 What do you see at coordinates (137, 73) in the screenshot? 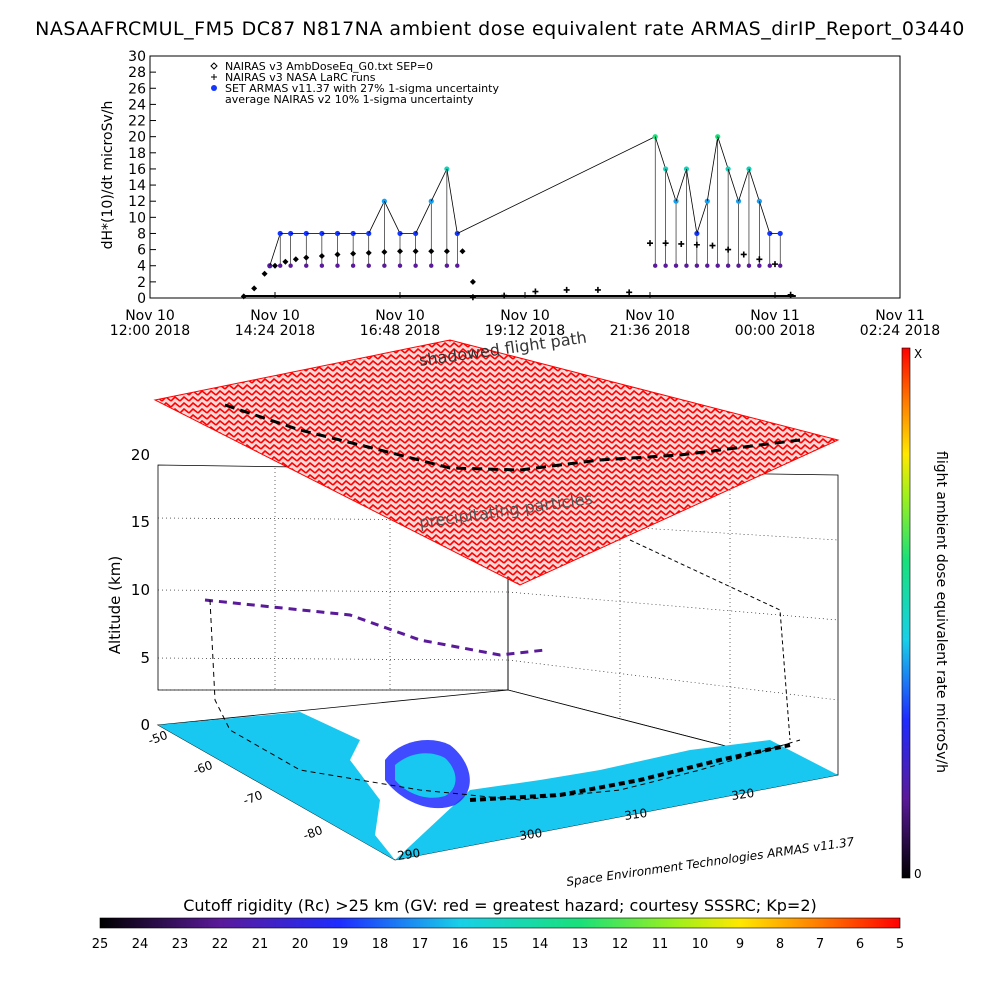
I see `ts-y-tick-label: 28` at bounding box center [137, 73].